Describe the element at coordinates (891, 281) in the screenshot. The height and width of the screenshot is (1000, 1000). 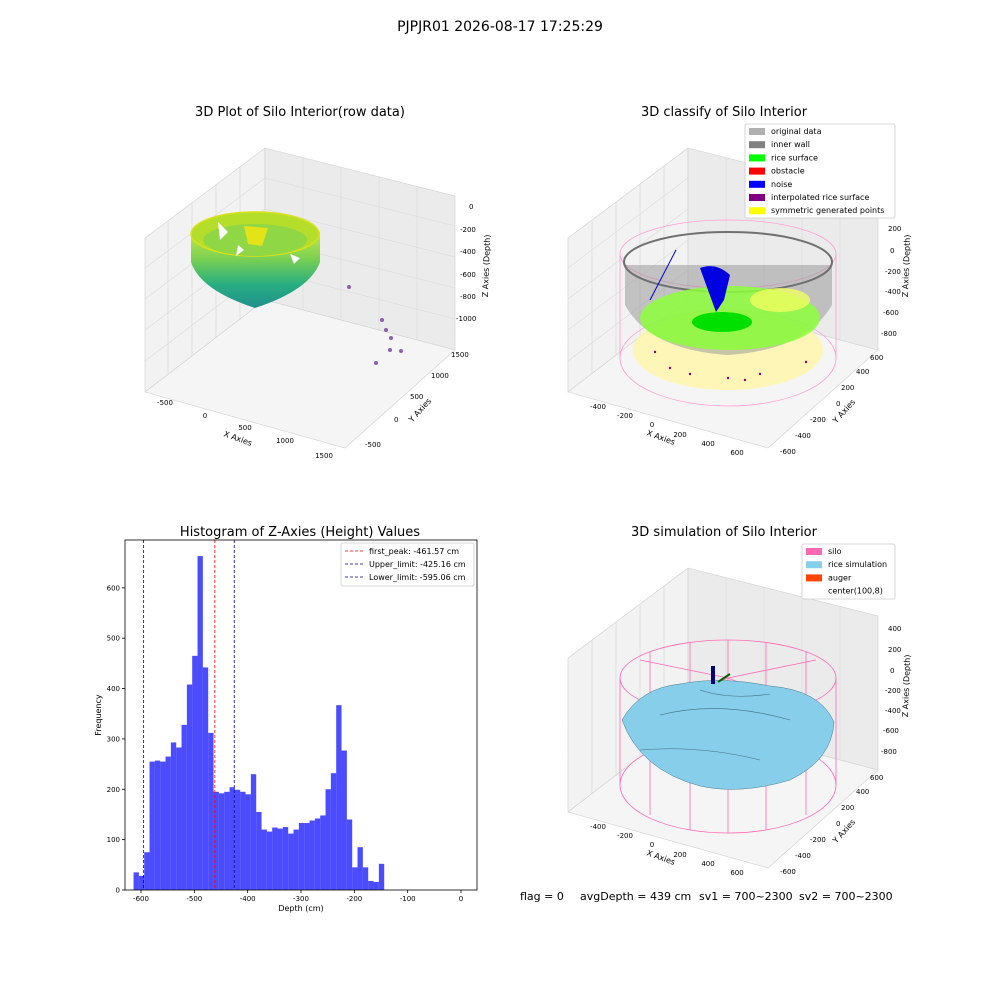
I see `classify-z-ticks: 200 0 -200 -400 -600 -800` at that location.